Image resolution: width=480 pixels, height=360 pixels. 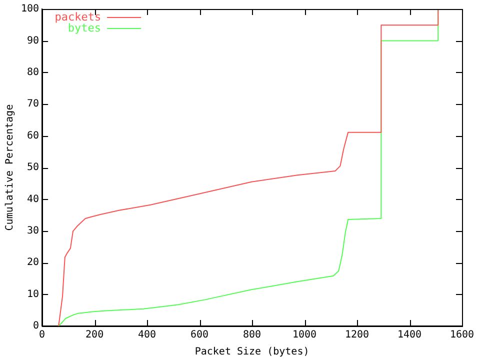 I want to click on y-tick-label: 60, so click(x=33, y=136).